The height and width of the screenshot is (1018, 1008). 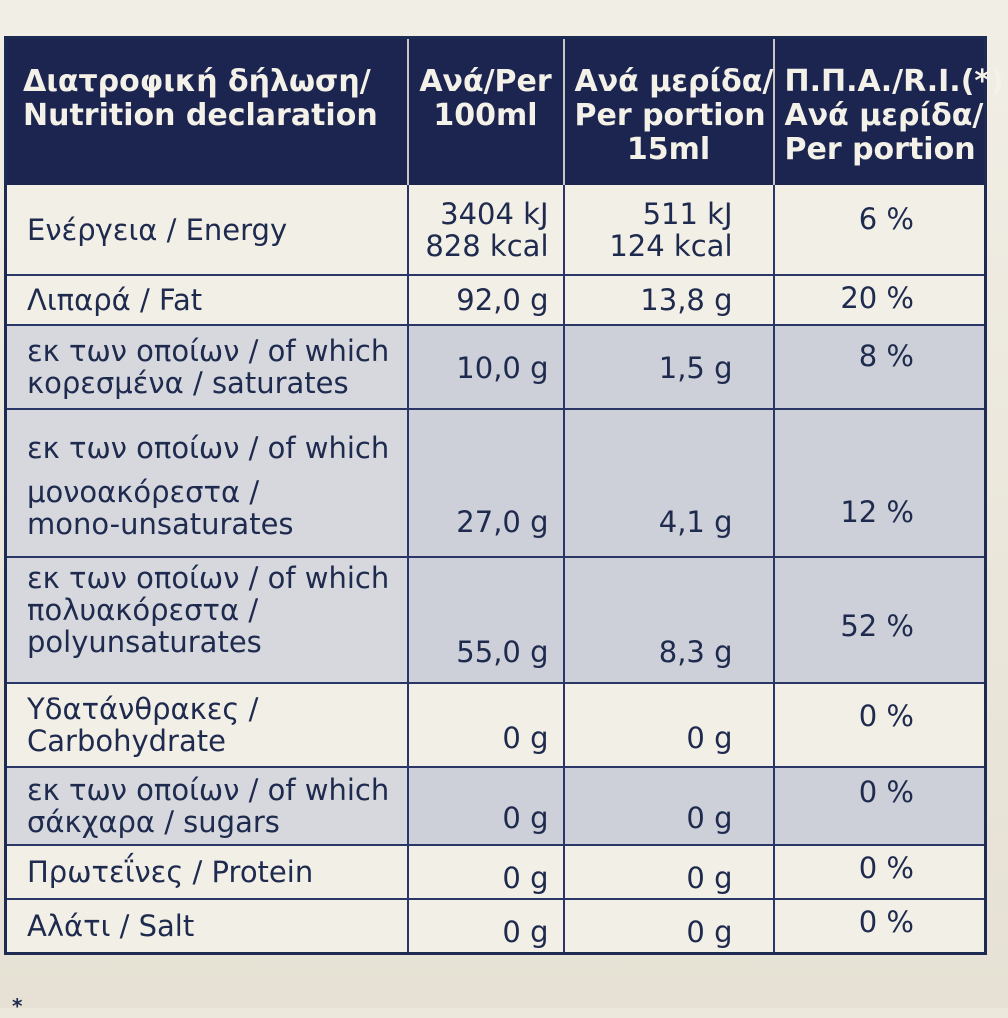 What do you see at coordinates (880, 483) in the screenshot?
I see `value-reference-intake: 12 %` at bounding box center [880, 483].